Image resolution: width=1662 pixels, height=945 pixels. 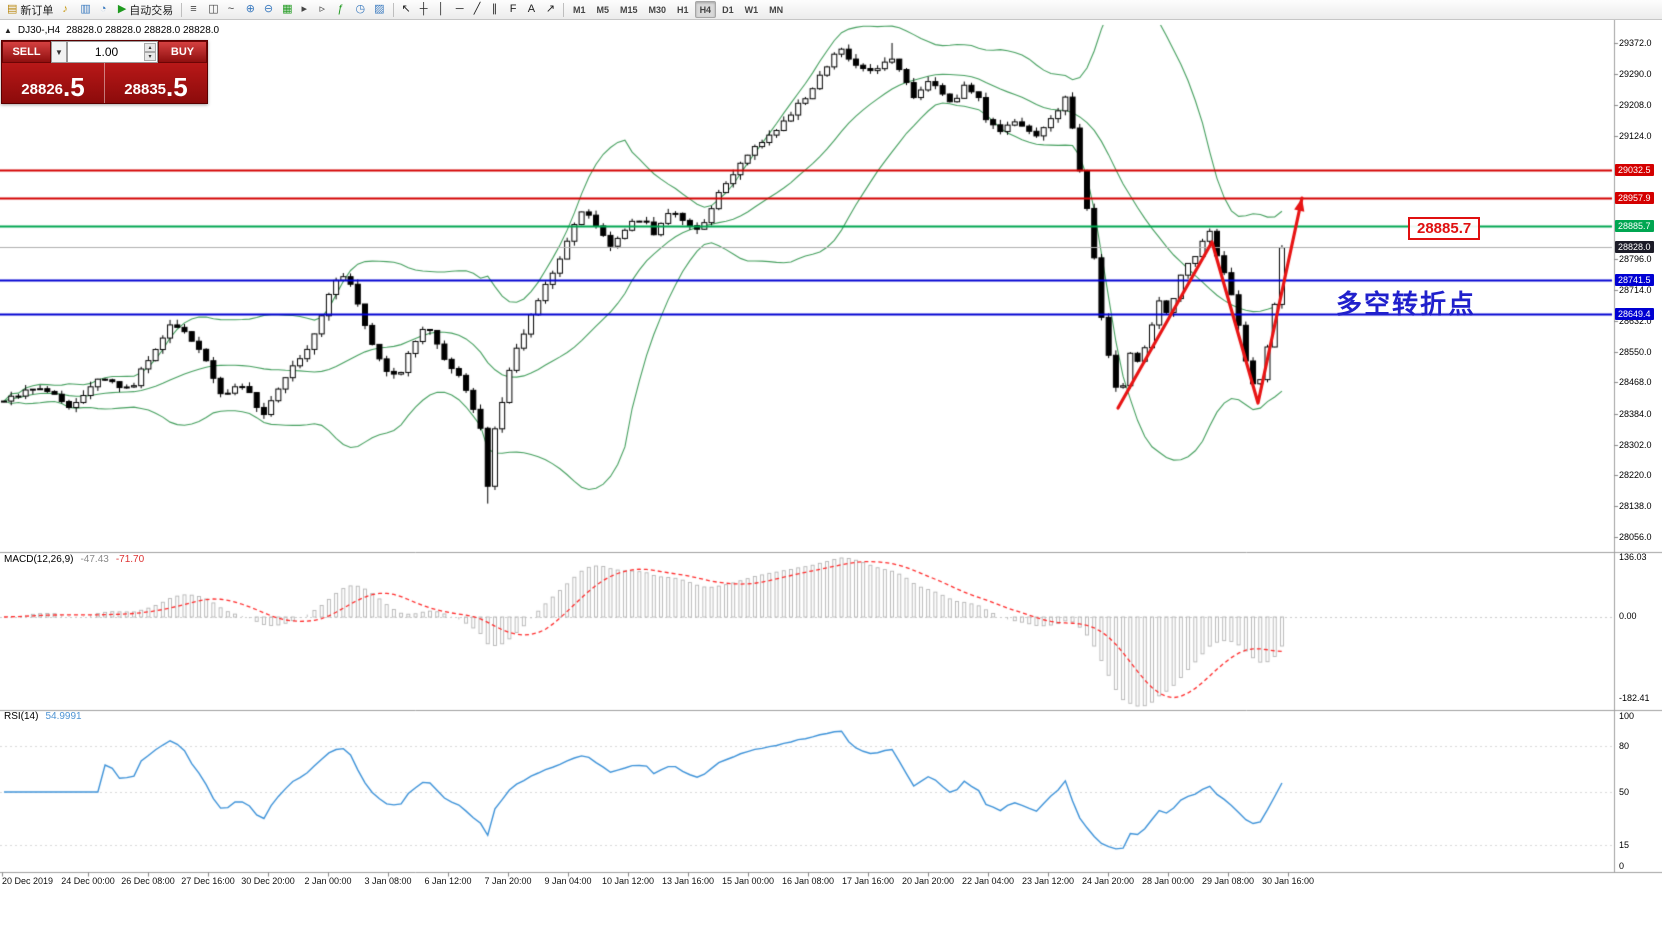 I want to click on timeframe-m1-button-label: M1, so click(x=579, y=9).